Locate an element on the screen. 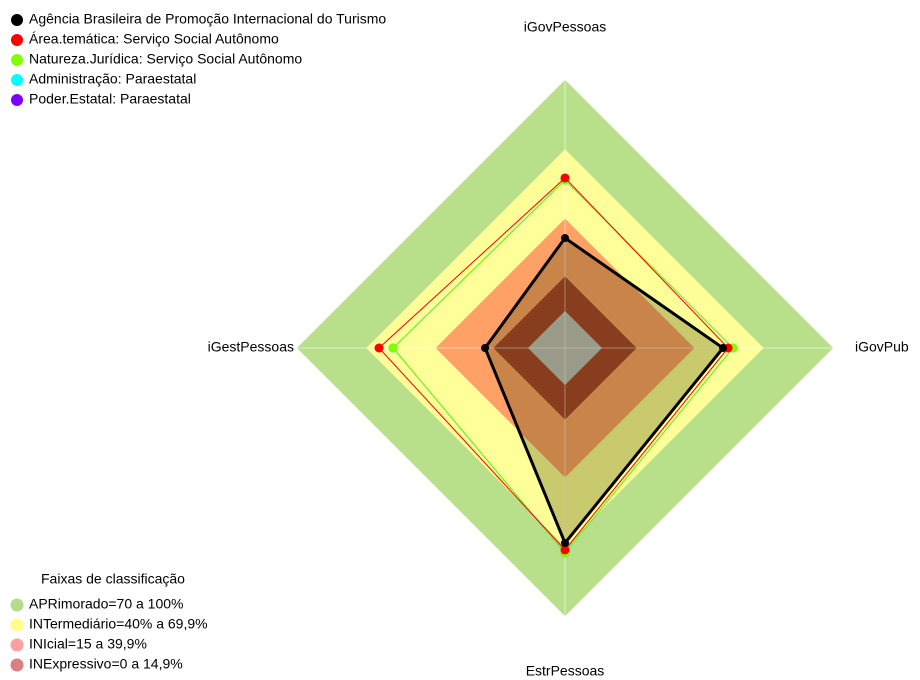  bands-legend-title: Faixas de classificação is located at coordinates (113, 579).